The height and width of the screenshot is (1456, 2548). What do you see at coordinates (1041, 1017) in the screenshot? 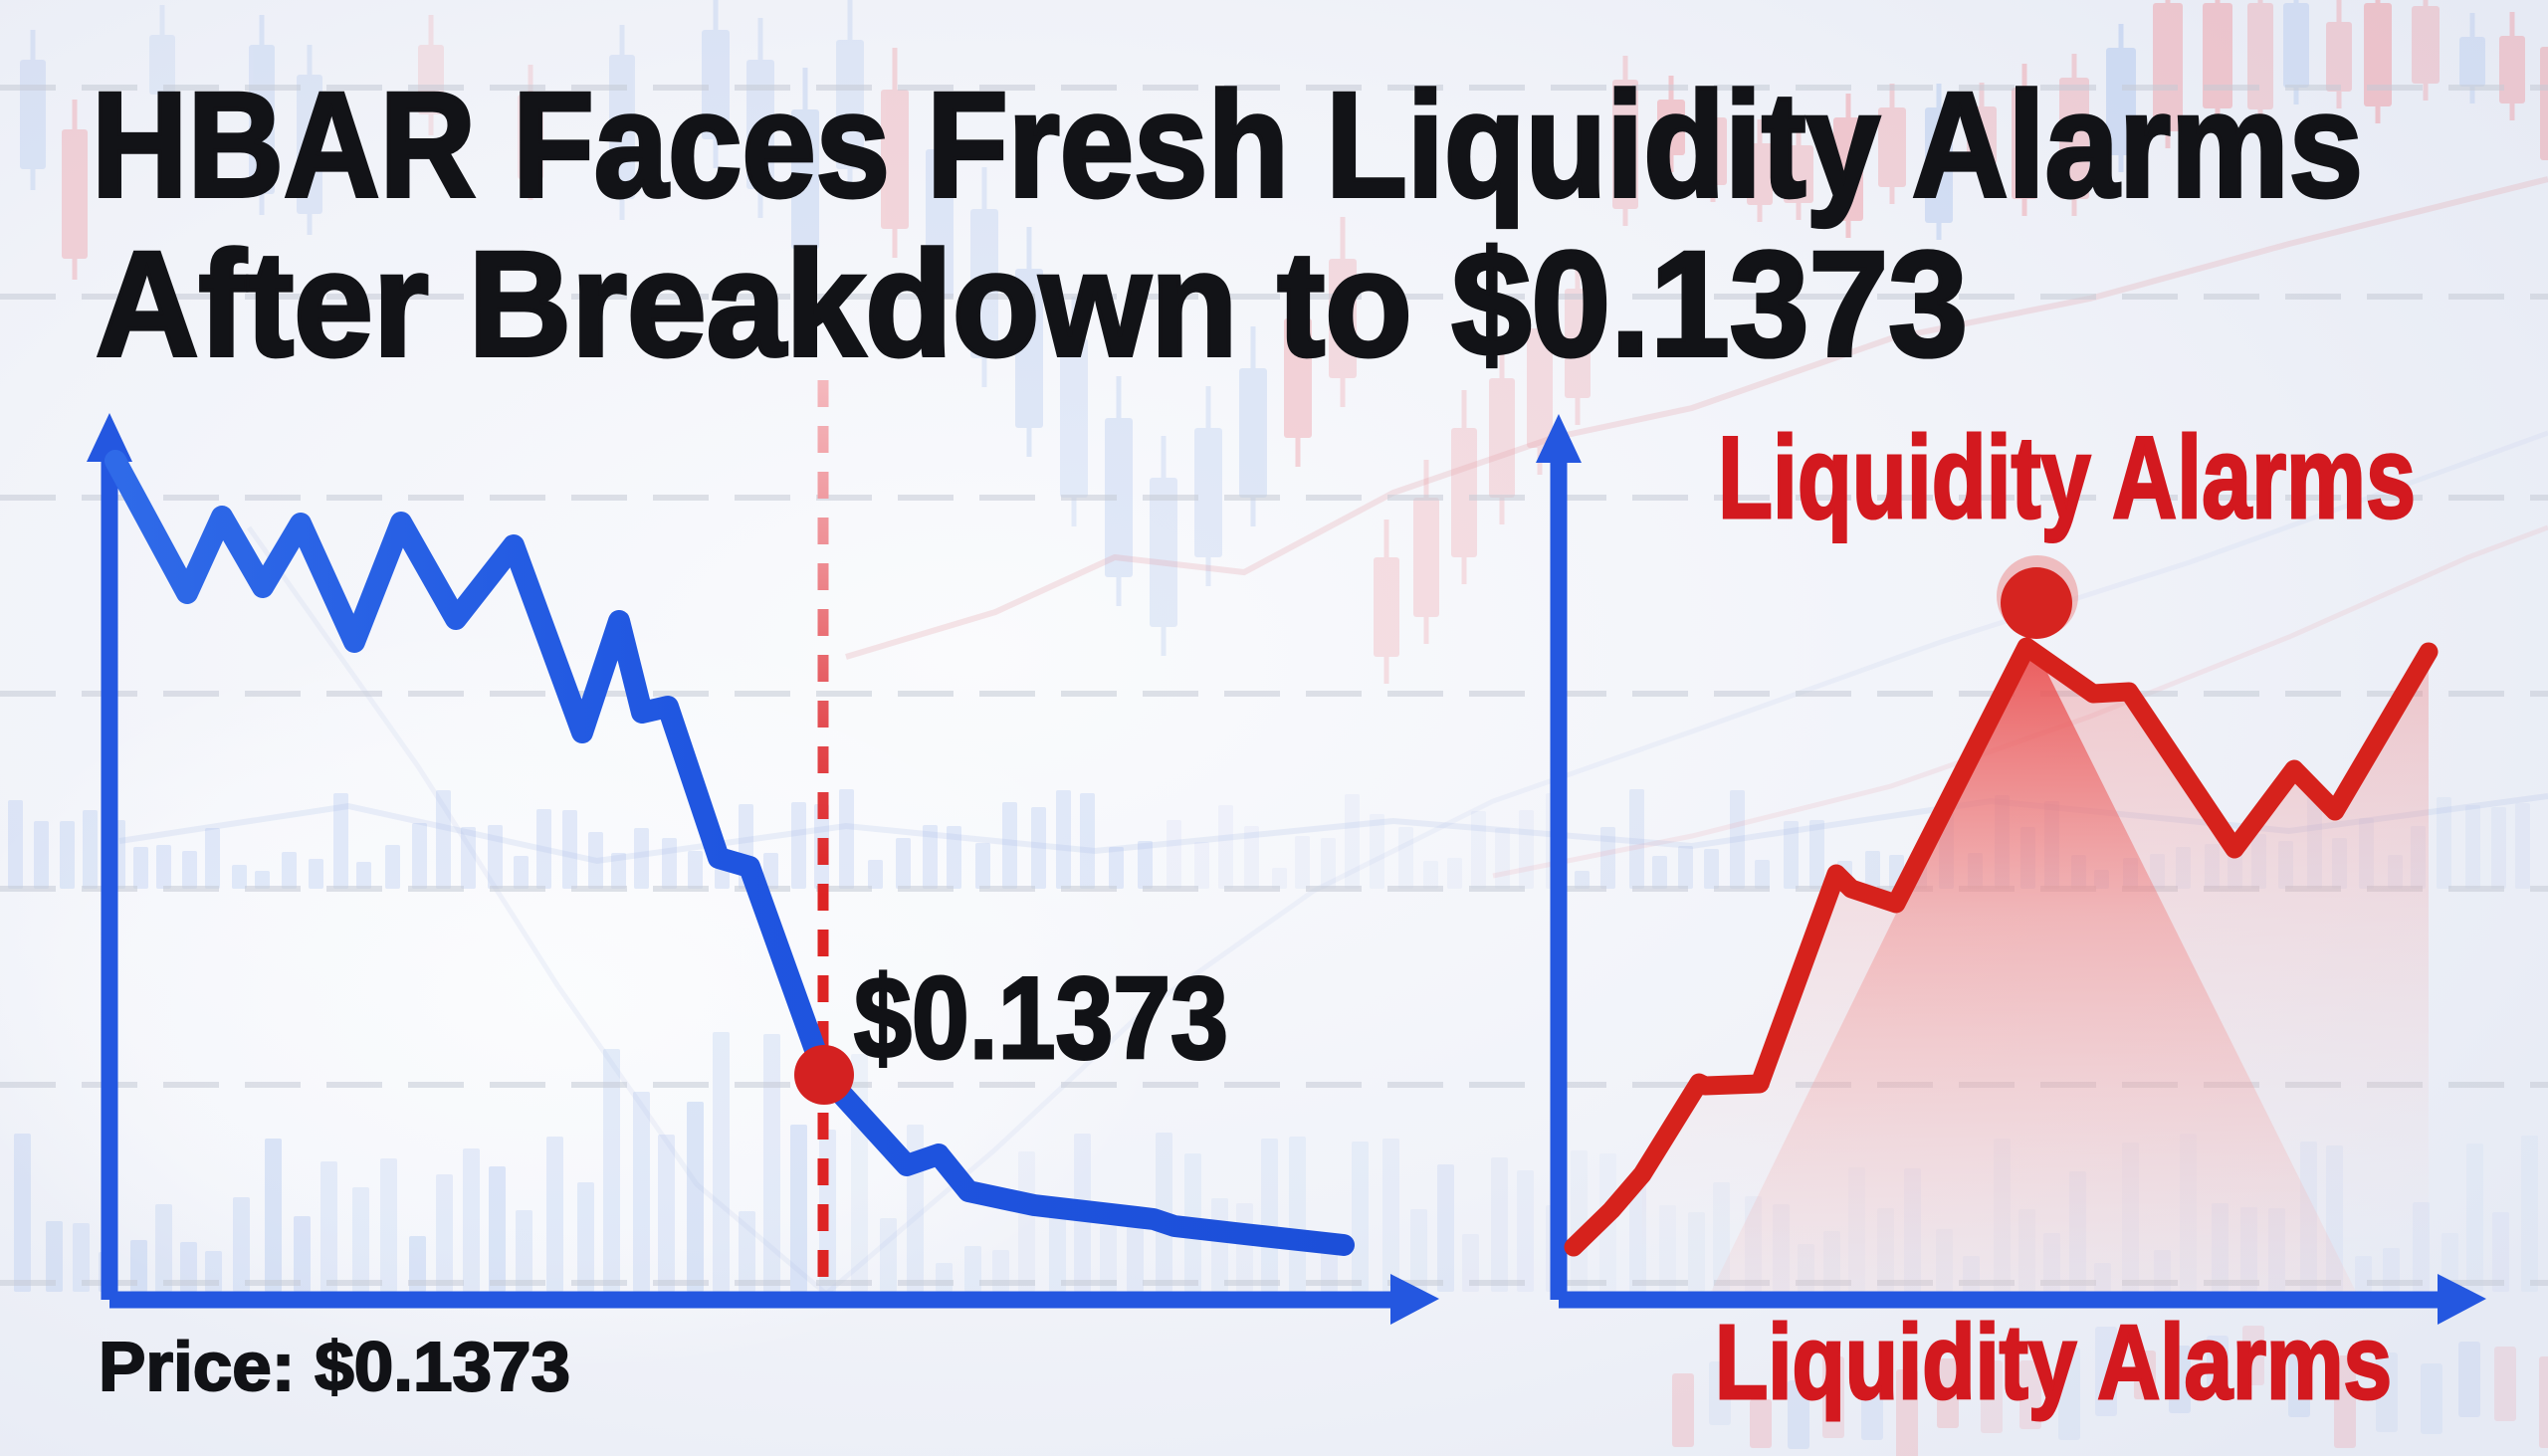
I see `svg-text: $0.1373` at bounding box center [1041, 1017].